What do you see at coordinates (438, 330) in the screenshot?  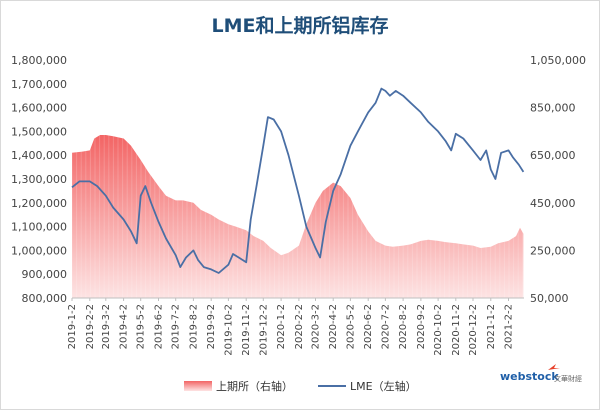 I see `x-tick-label: 2020-10-2` at bounding box center [438, 330].